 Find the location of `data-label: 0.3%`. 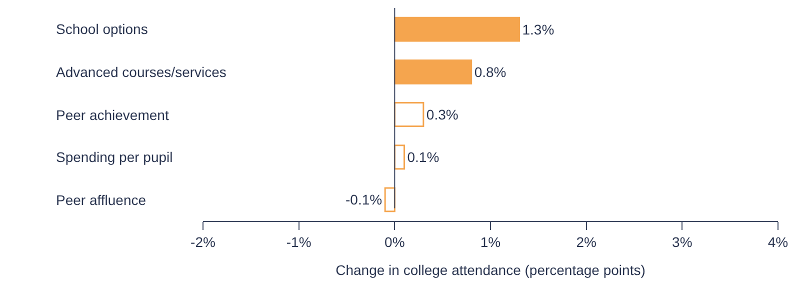

data-label: 0.3% is located at coordinates (442, 114).